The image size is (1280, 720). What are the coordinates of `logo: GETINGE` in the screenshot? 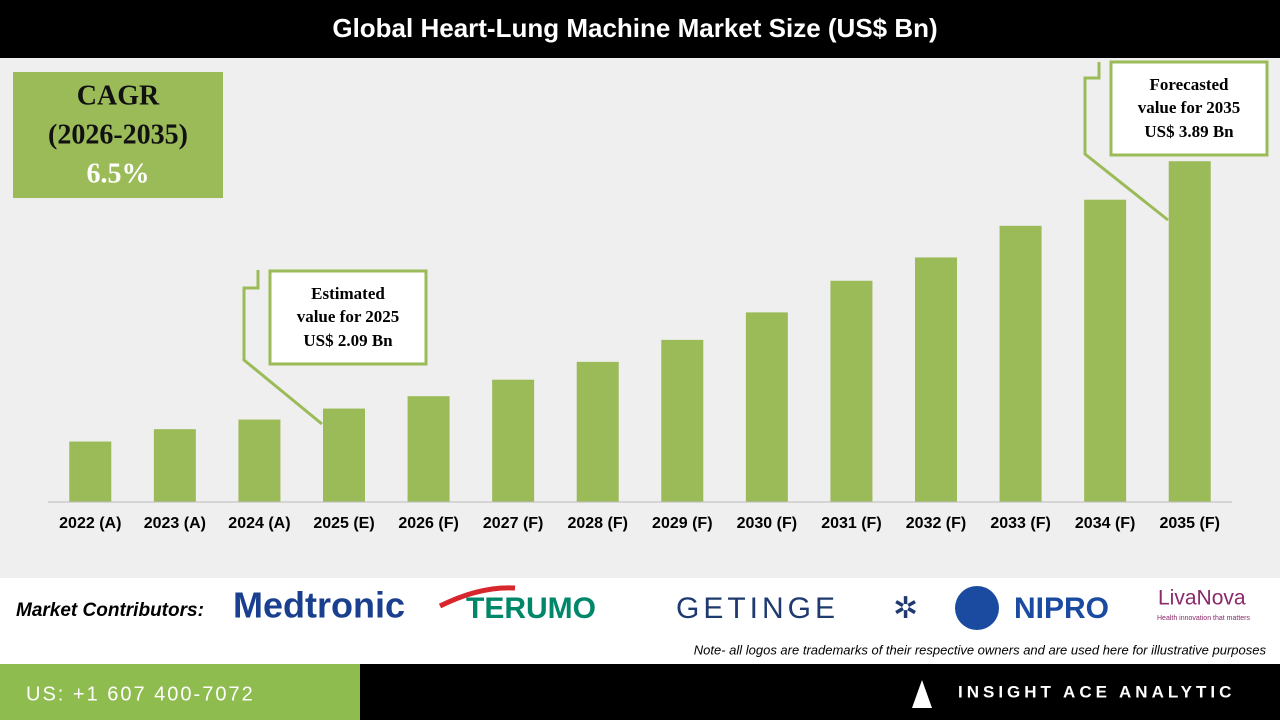 It's located at (757, 608).